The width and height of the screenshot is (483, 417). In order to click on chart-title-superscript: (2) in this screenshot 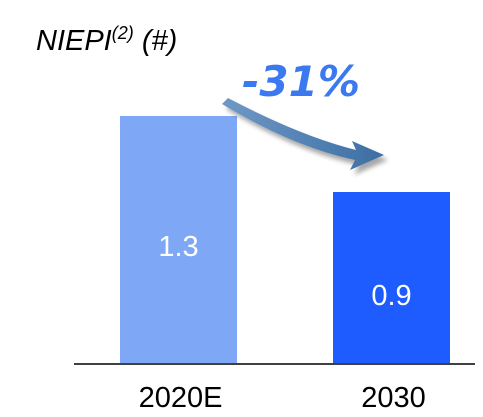, I will do `click(123, 33)`.